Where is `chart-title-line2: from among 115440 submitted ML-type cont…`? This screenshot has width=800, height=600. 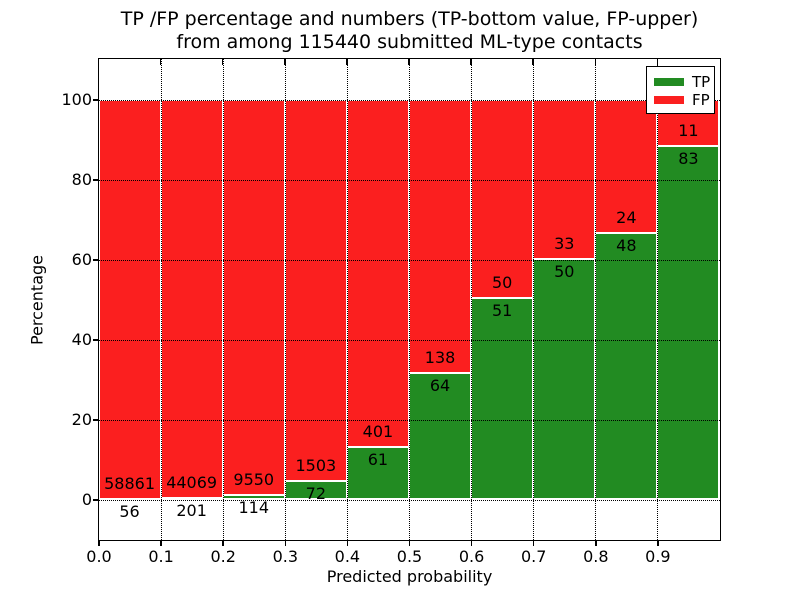
chart-title-line2: from among 115440 submitted ML-type cont… is located at coordinates (409, 42).